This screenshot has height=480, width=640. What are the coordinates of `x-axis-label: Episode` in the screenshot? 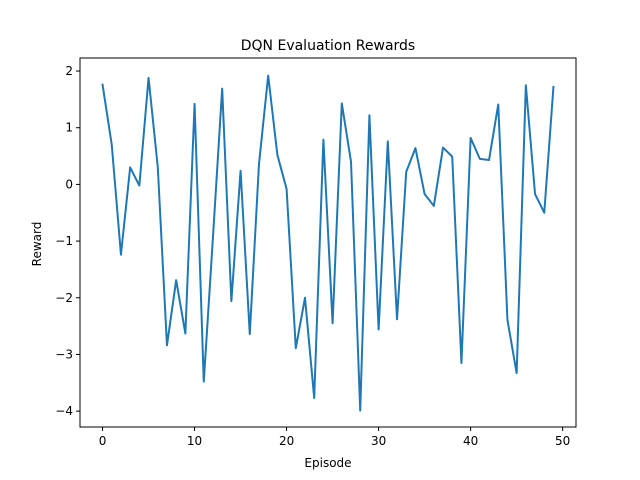 It's located at (327, 463).